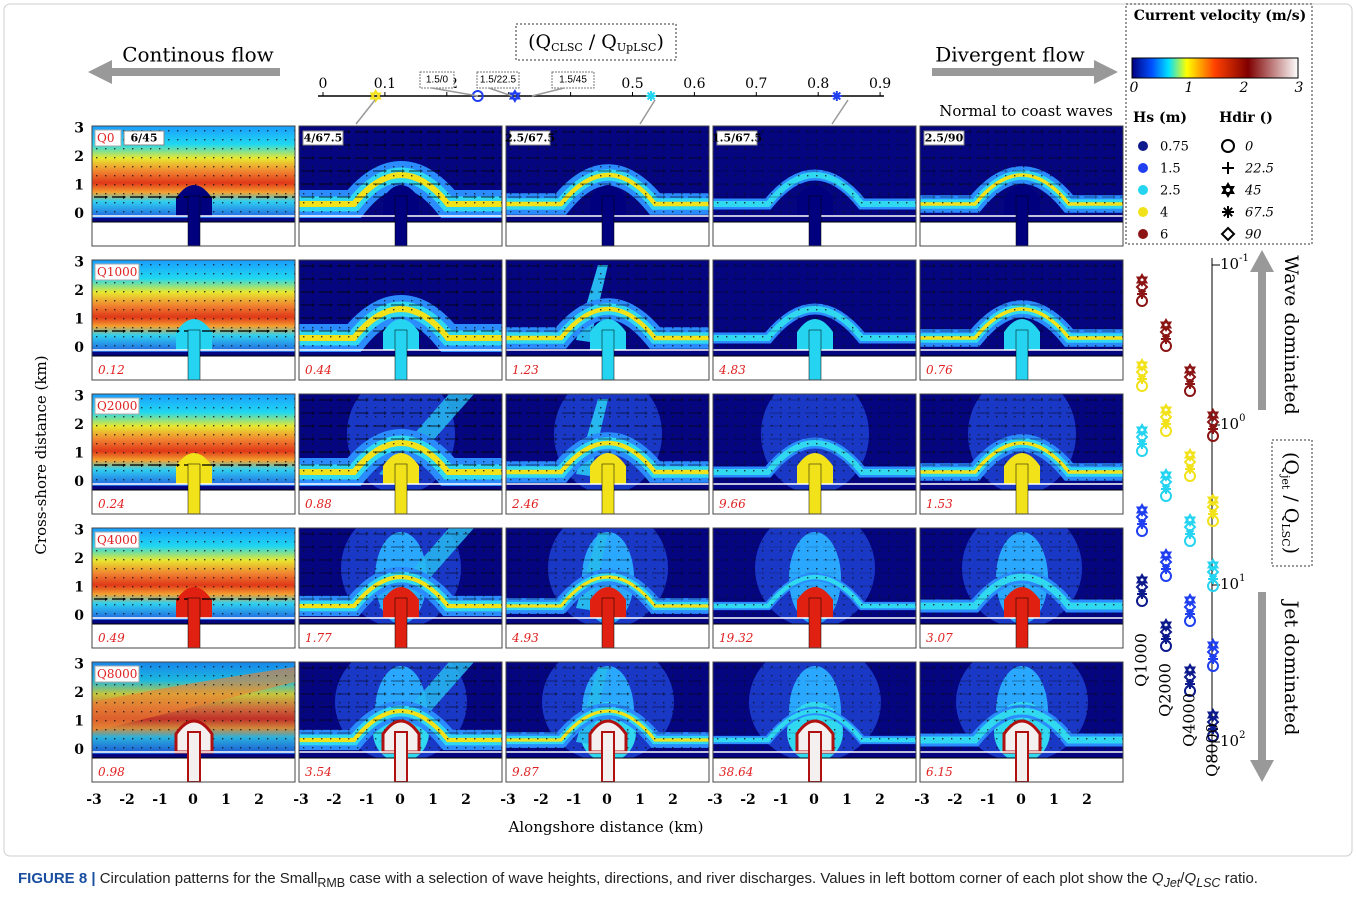 The width and height of the screenshot is (1357, 924). I want to click on log-exp: 1, so click(1242, 578).